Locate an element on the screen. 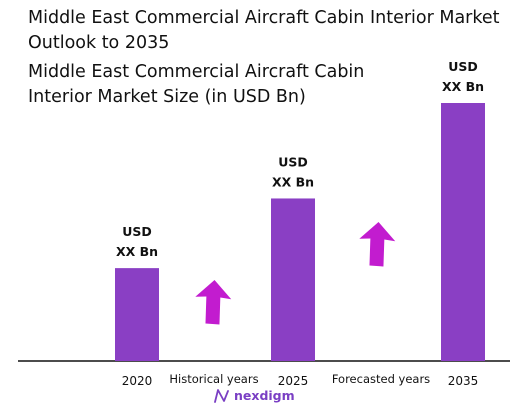 The height and width of the screenshot is (409, 528). x-tick-label: 2035 is located at coordinates (463, 381).